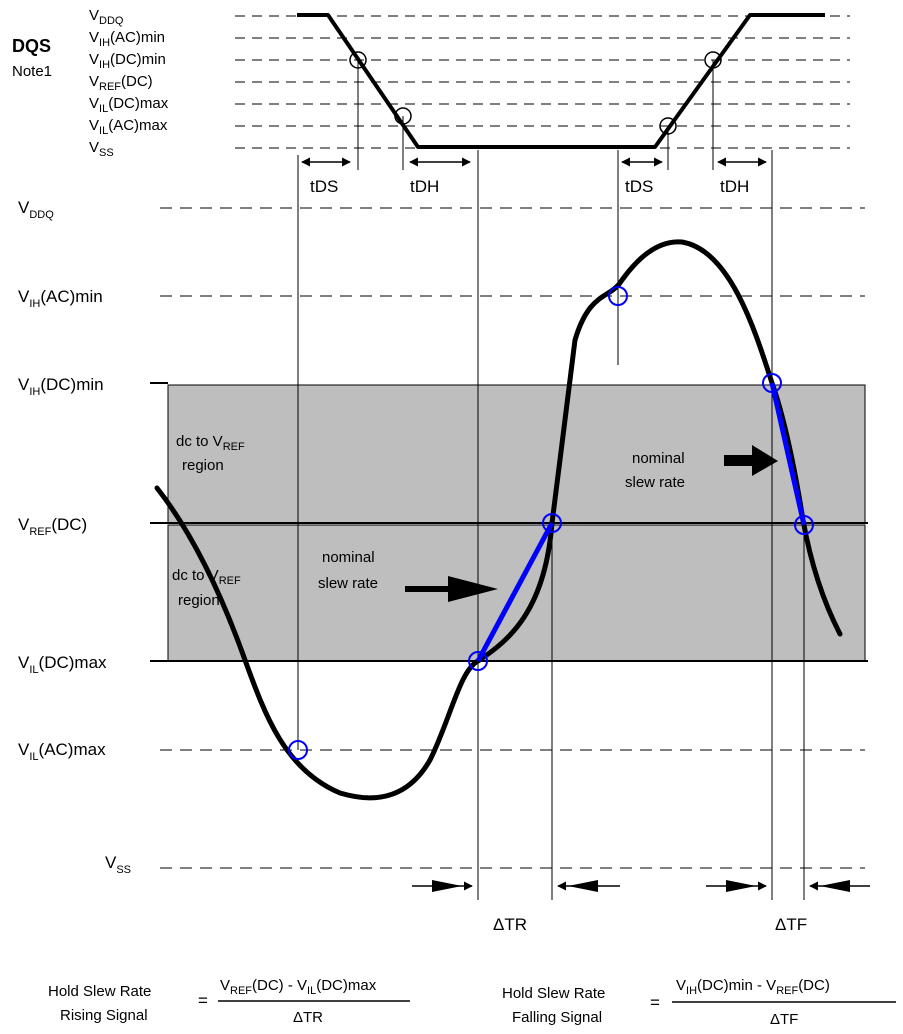 This screenshot has width=903, height=1034. Describe the element at coordinates (788, 454) in the screenshot. I see `falling-slew-line` at that location.